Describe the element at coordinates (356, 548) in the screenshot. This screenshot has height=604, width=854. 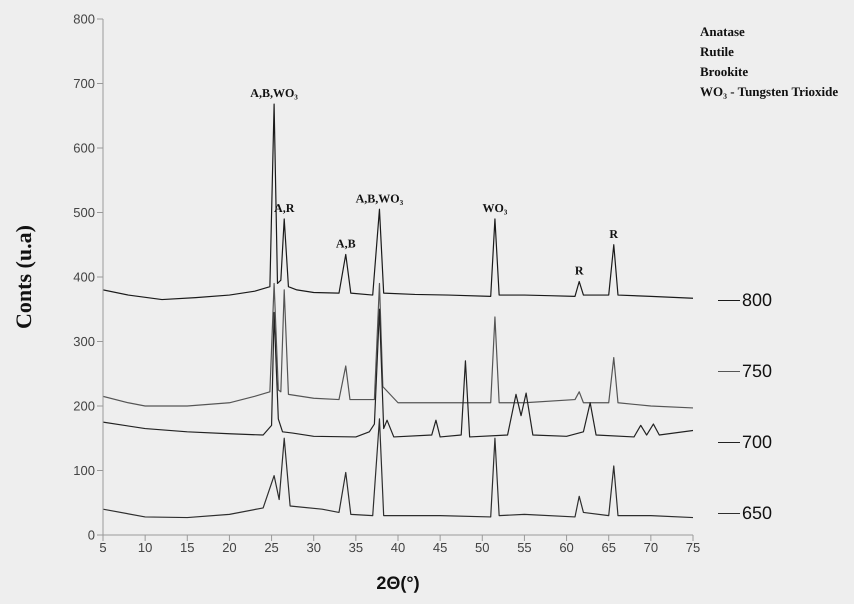
I see `x-tick-label: 35` at that location.